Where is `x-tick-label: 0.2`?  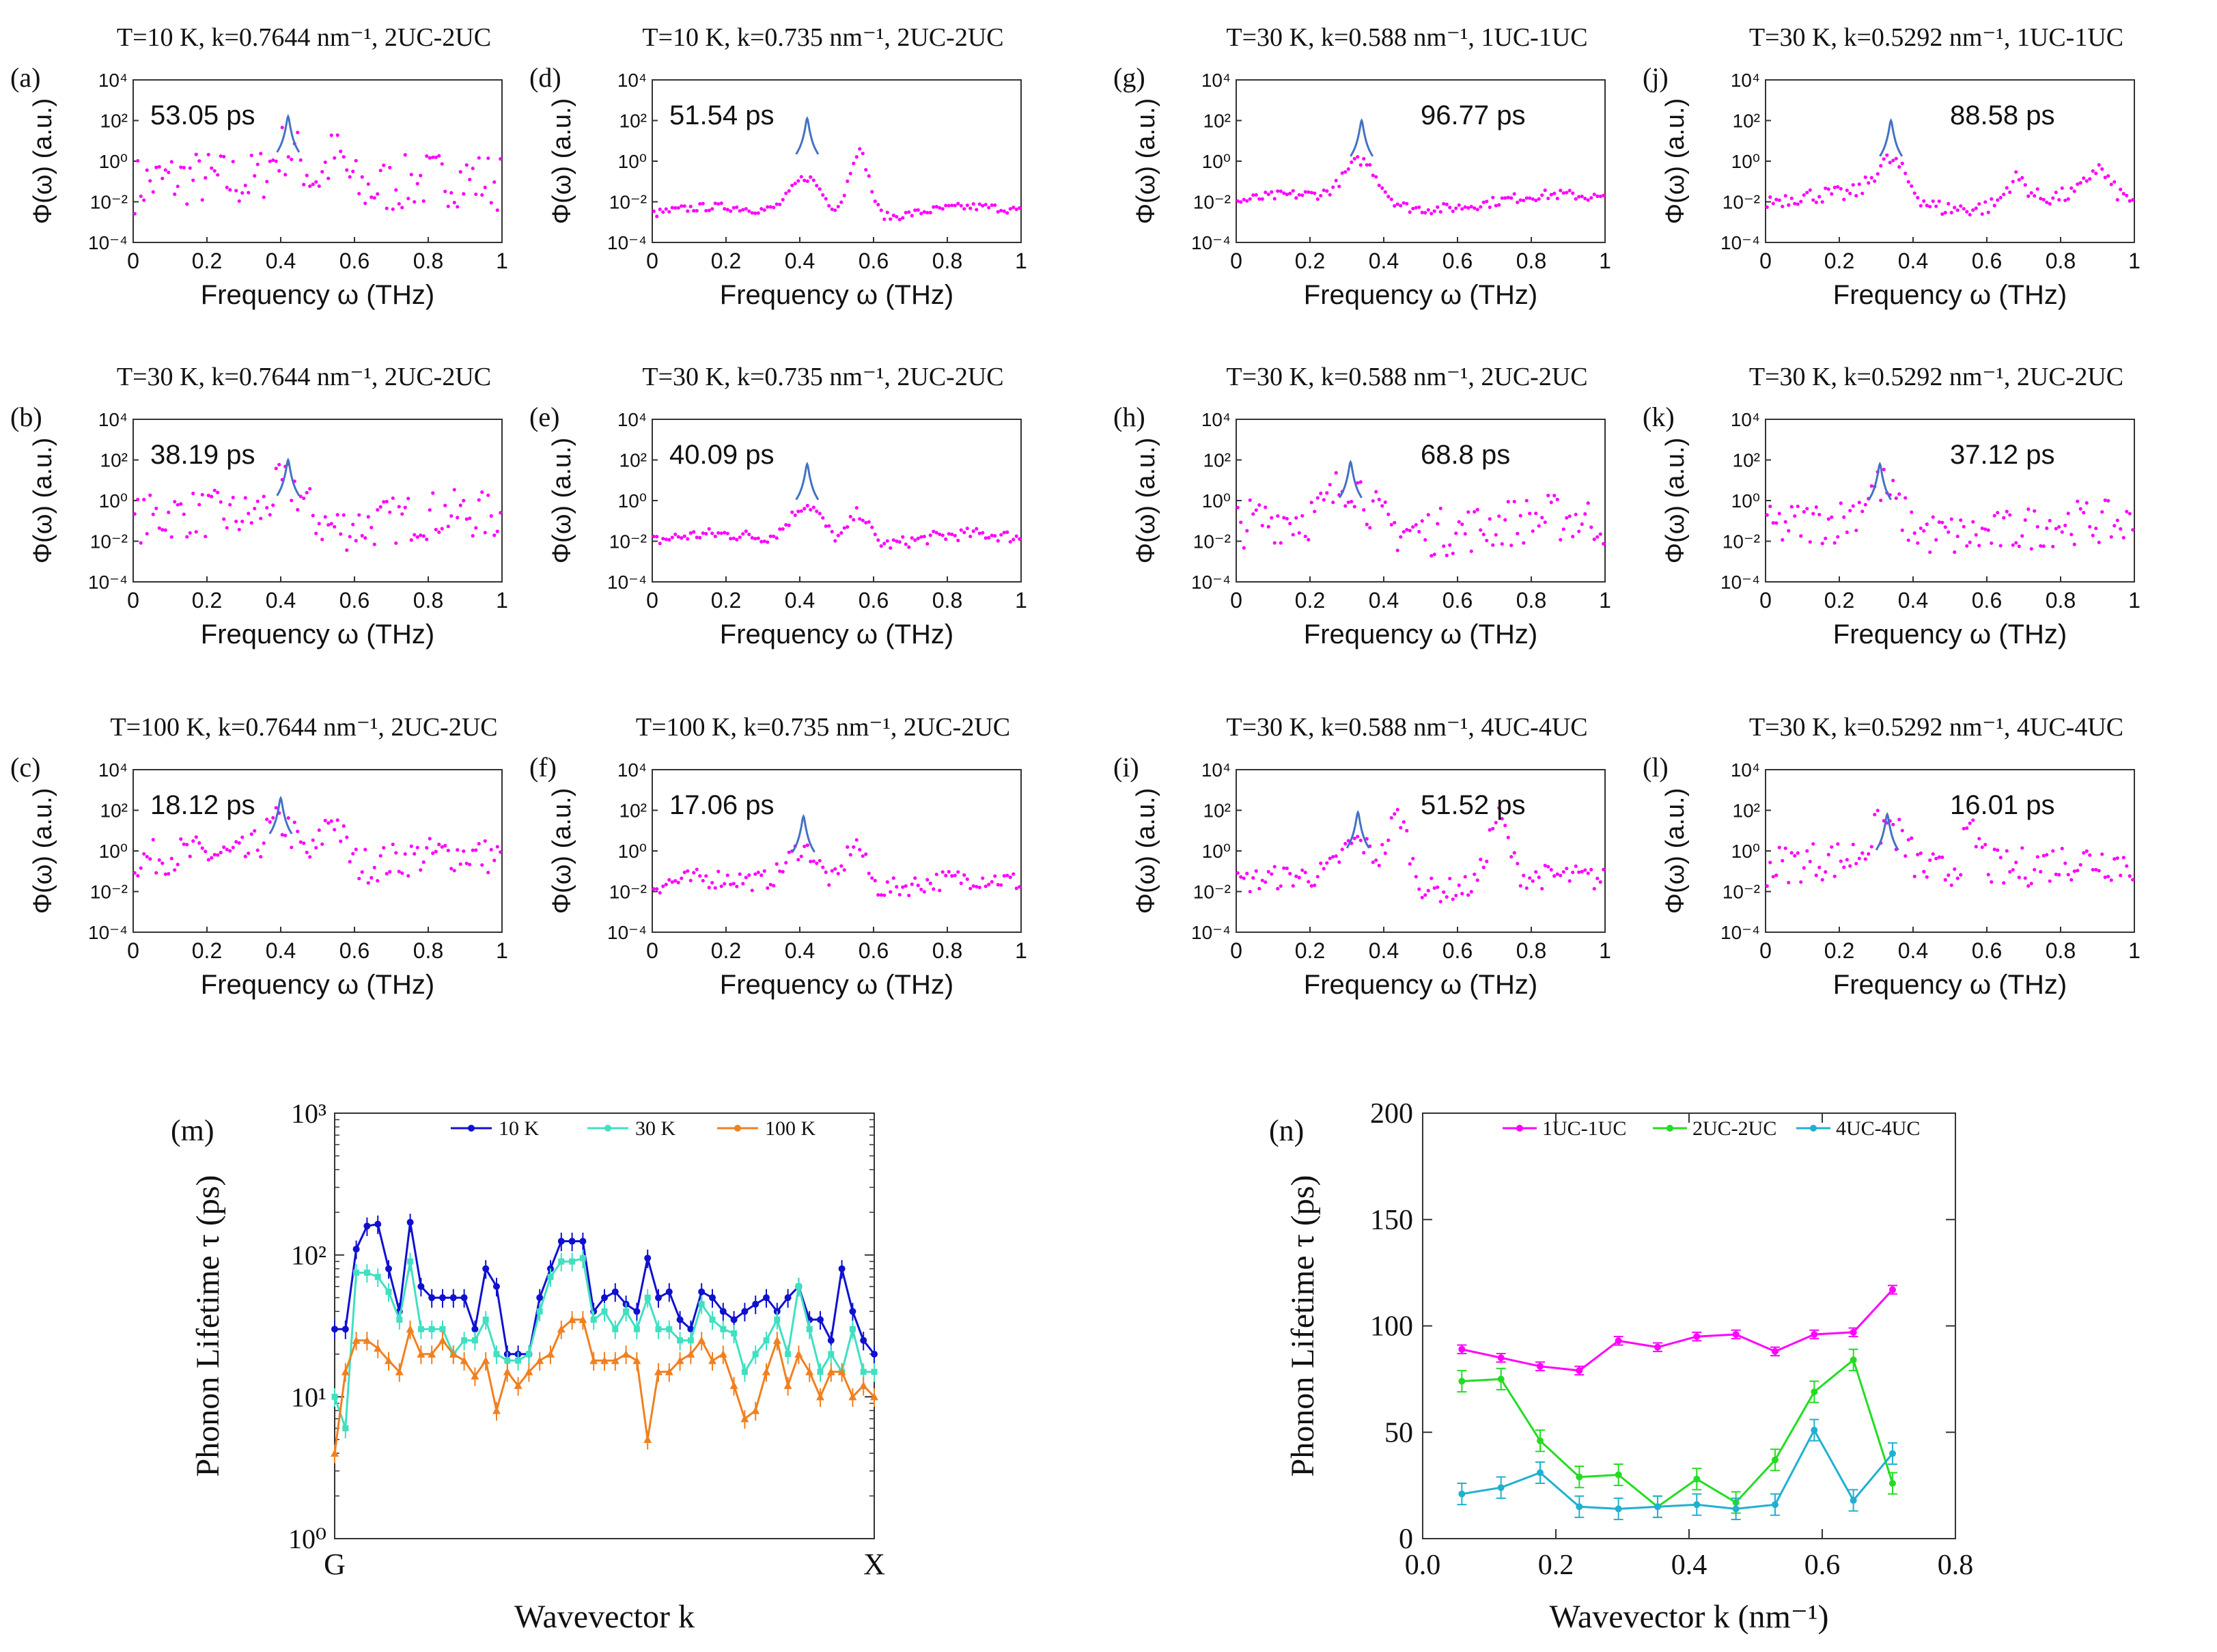
x-tick-label: 0.2 is located at coordinates (1310, 261).